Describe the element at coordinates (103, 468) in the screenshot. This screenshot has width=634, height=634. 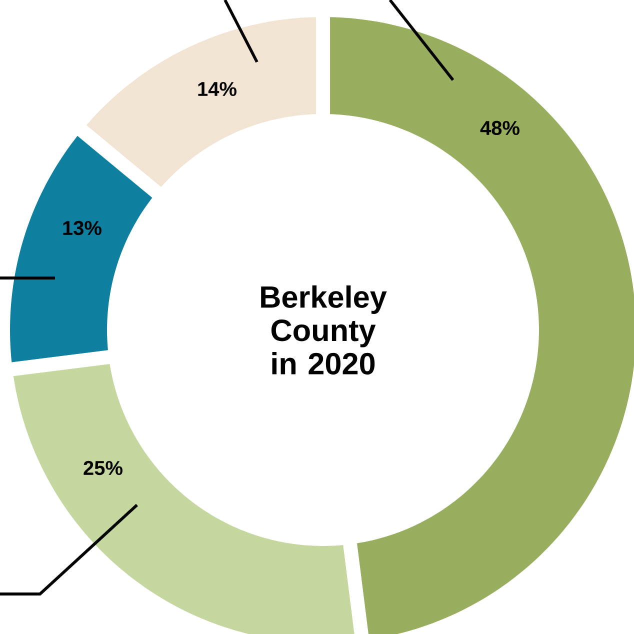
I see `data-label: 25%` at that location.